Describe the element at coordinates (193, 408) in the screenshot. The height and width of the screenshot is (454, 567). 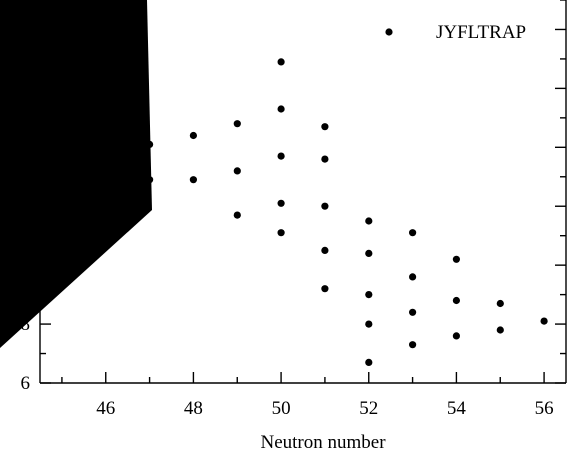
I see `x-tick-label-48: 48` at that location.